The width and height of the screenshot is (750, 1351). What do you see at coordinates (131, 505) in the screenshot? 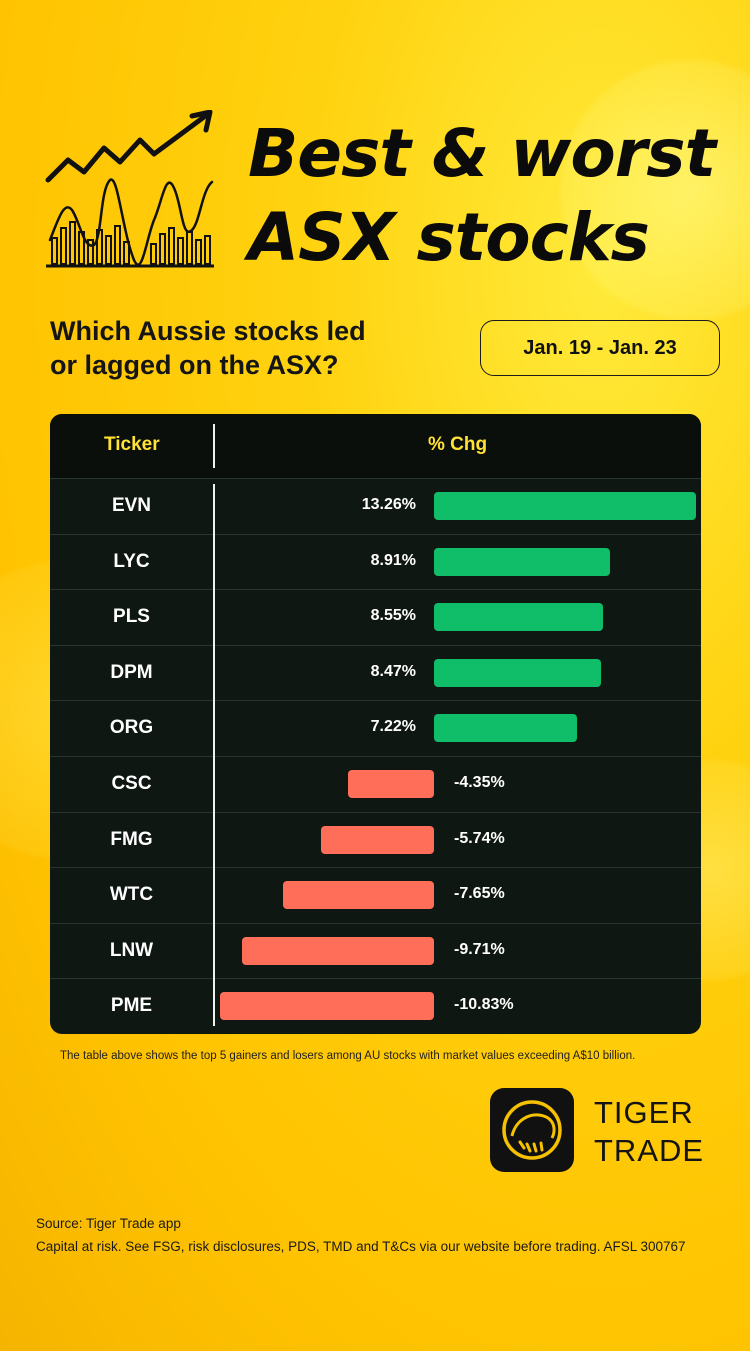
I see `ticker-label: EVN` at bounding box center [131, 505].